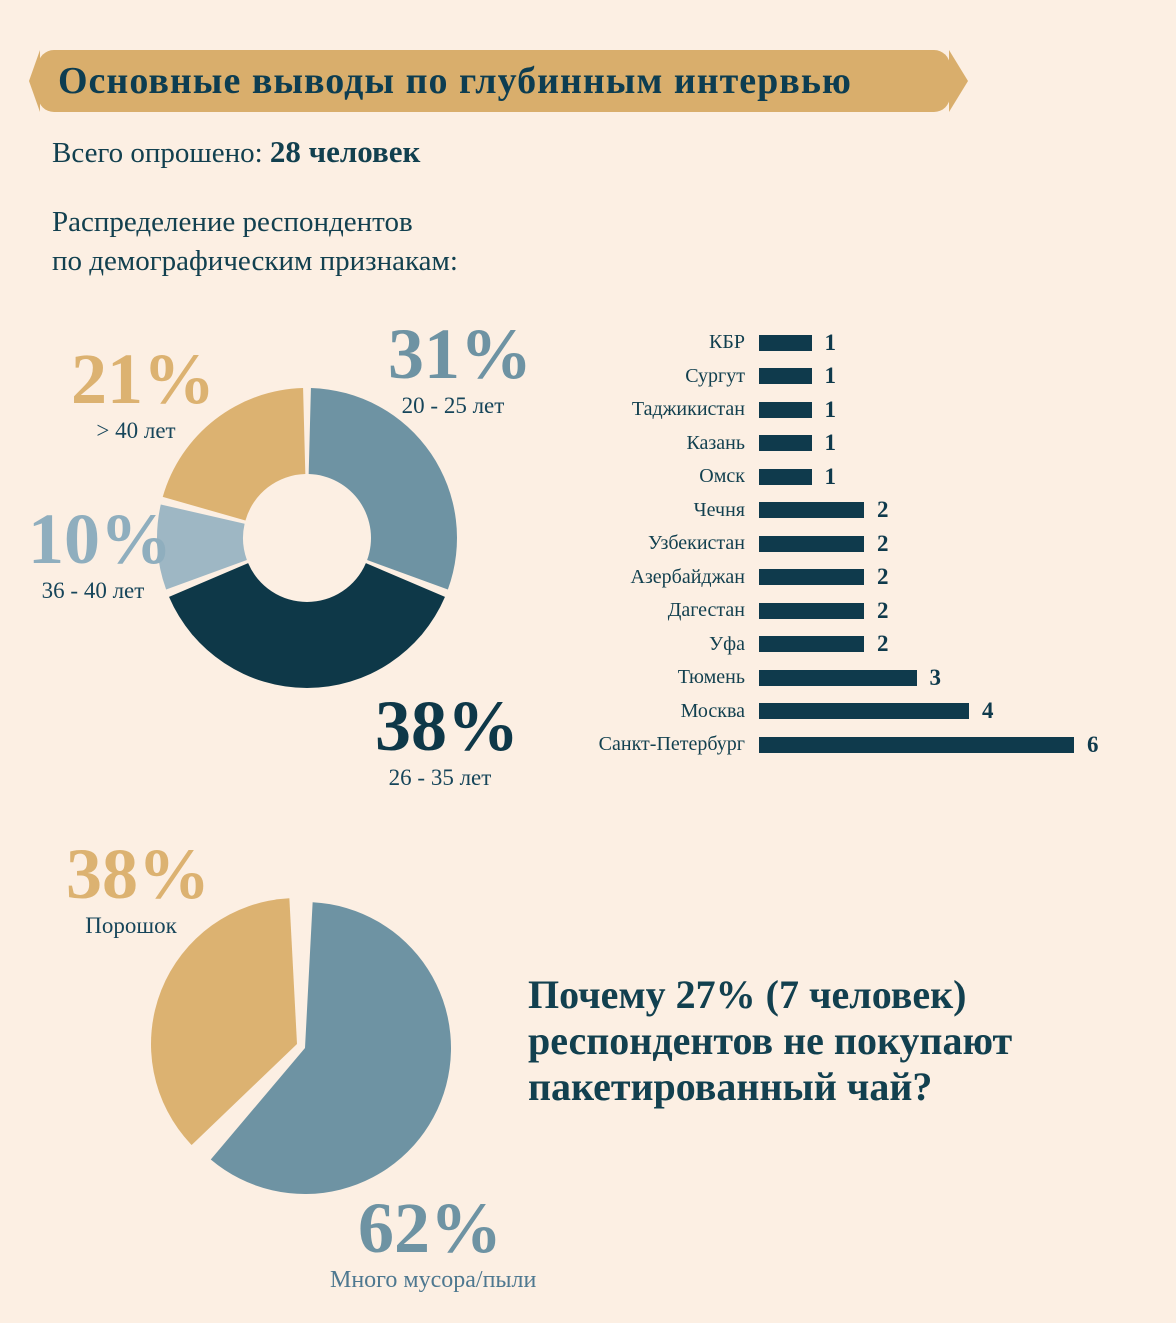  What do you see at coordinates (865, 410) in the screenshot?
I see `bar-row: Таджикистан 1` at bounding box center [865, 410].